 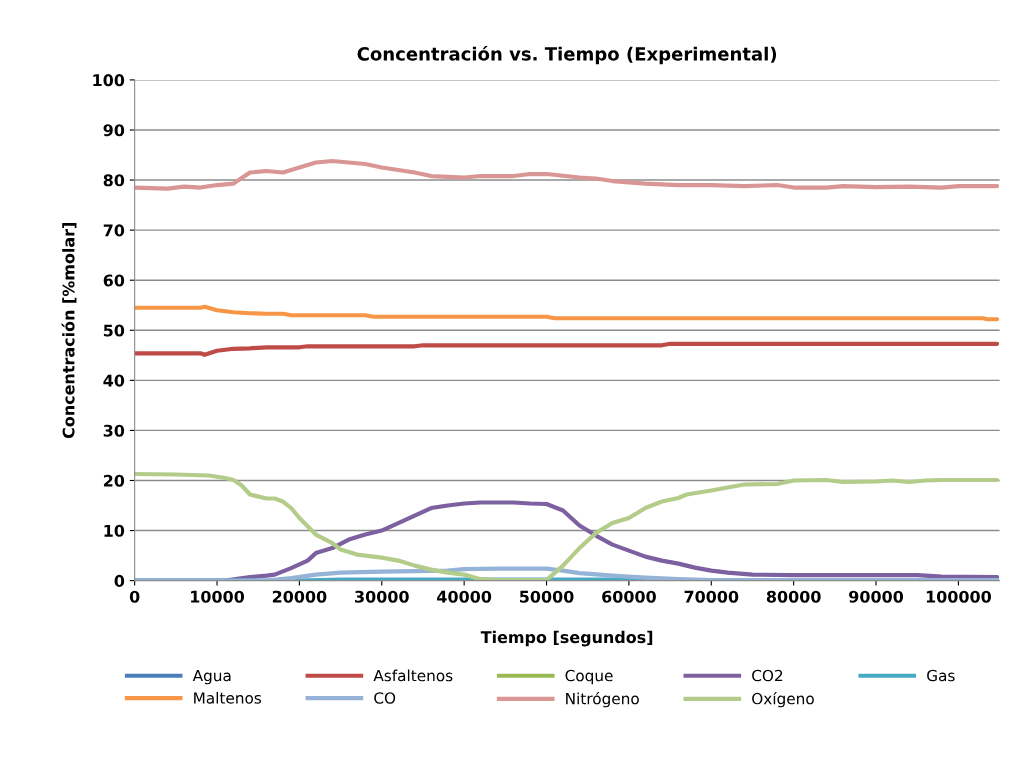 I want to click on y-tick-label: 40, so click(x=114, y=380).